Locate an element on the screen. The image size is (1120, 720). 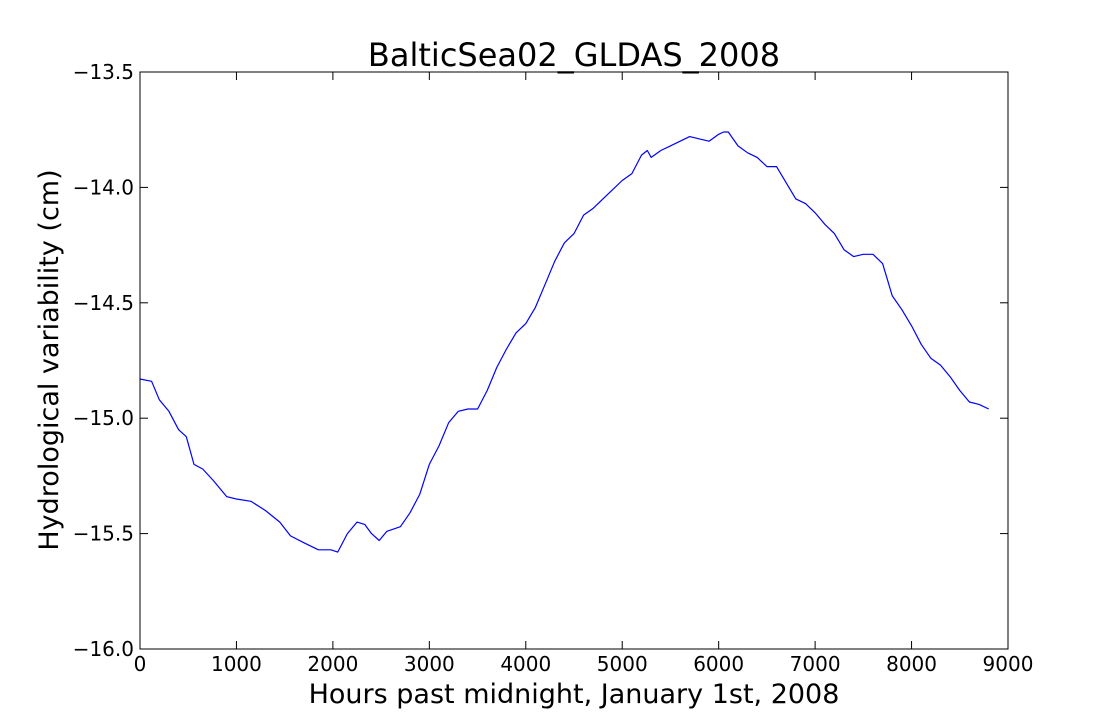
x-tick-label: 7000 is located at coordinates (815, 664).